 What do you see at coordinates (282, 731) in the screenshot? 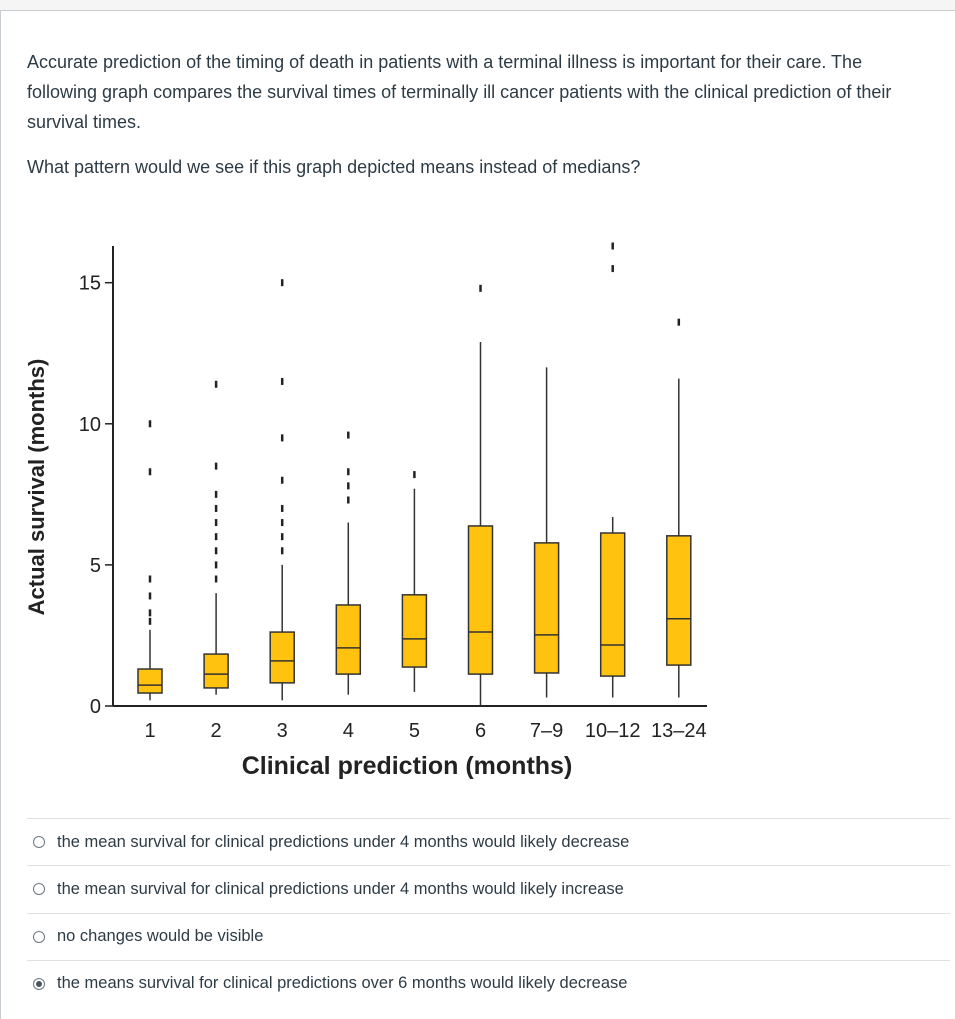
I see `x-tick-label: 3` at bounding box center [282, 731].